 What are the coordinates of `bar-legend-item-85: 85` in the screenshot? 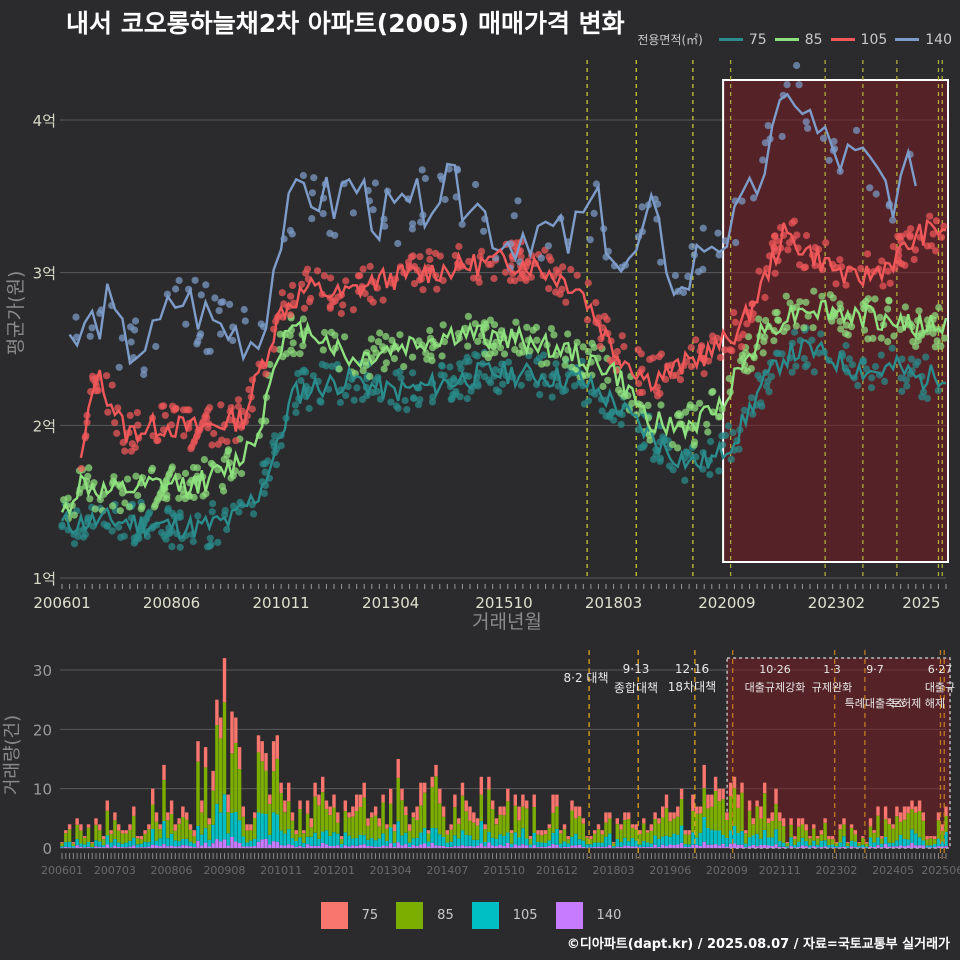 It's located at (425, 915).